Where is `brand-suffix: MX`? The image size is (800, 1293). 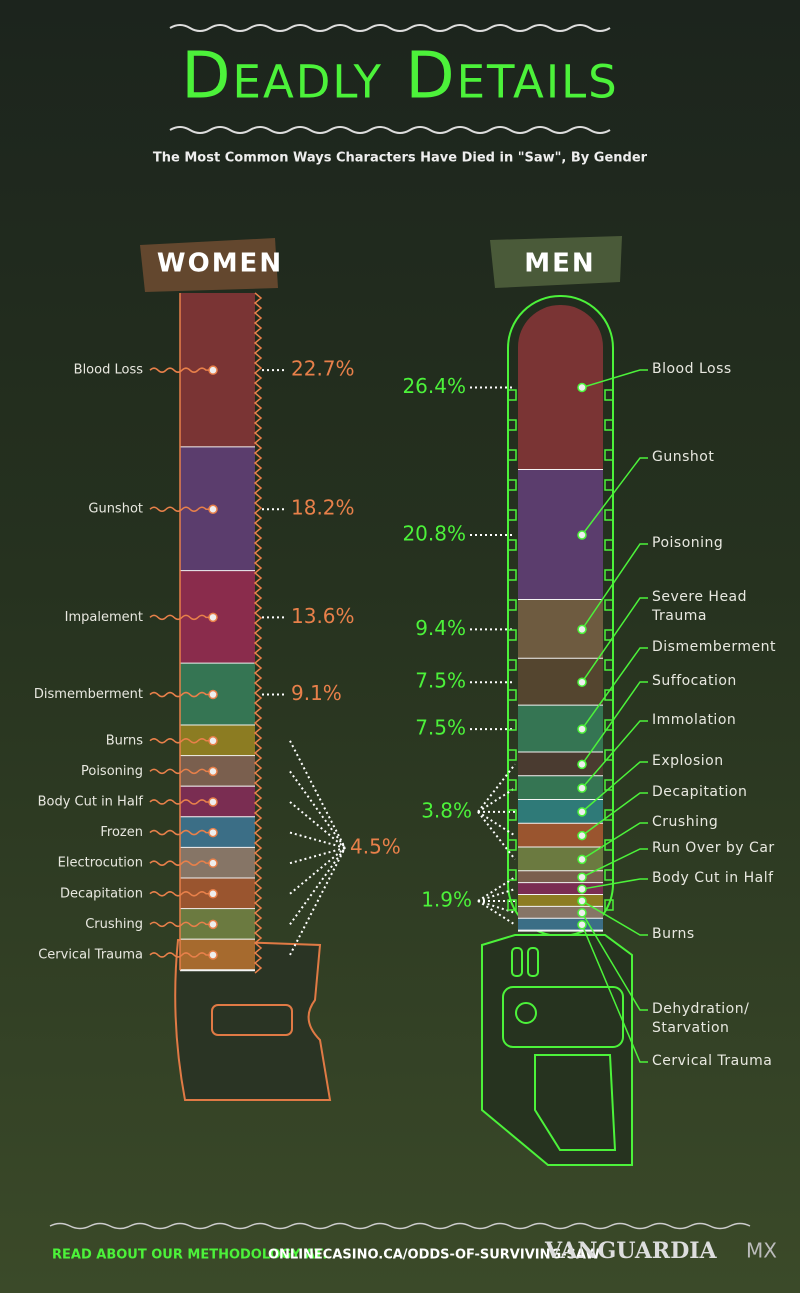
brand-suffix: MX is located at coordinates (761, 1251).